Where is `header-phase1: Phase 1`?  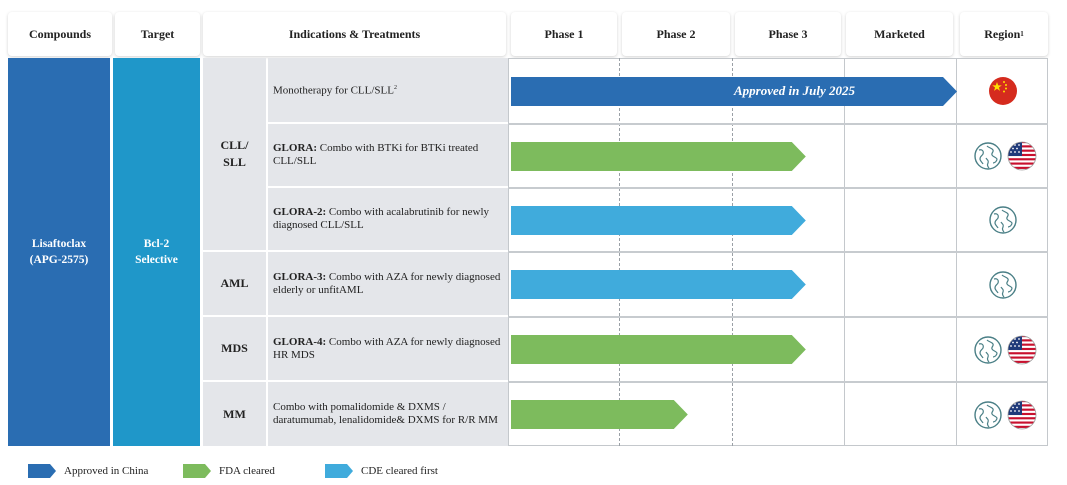 header-phase1: Phase 1 is located at coordinates (564, 34).